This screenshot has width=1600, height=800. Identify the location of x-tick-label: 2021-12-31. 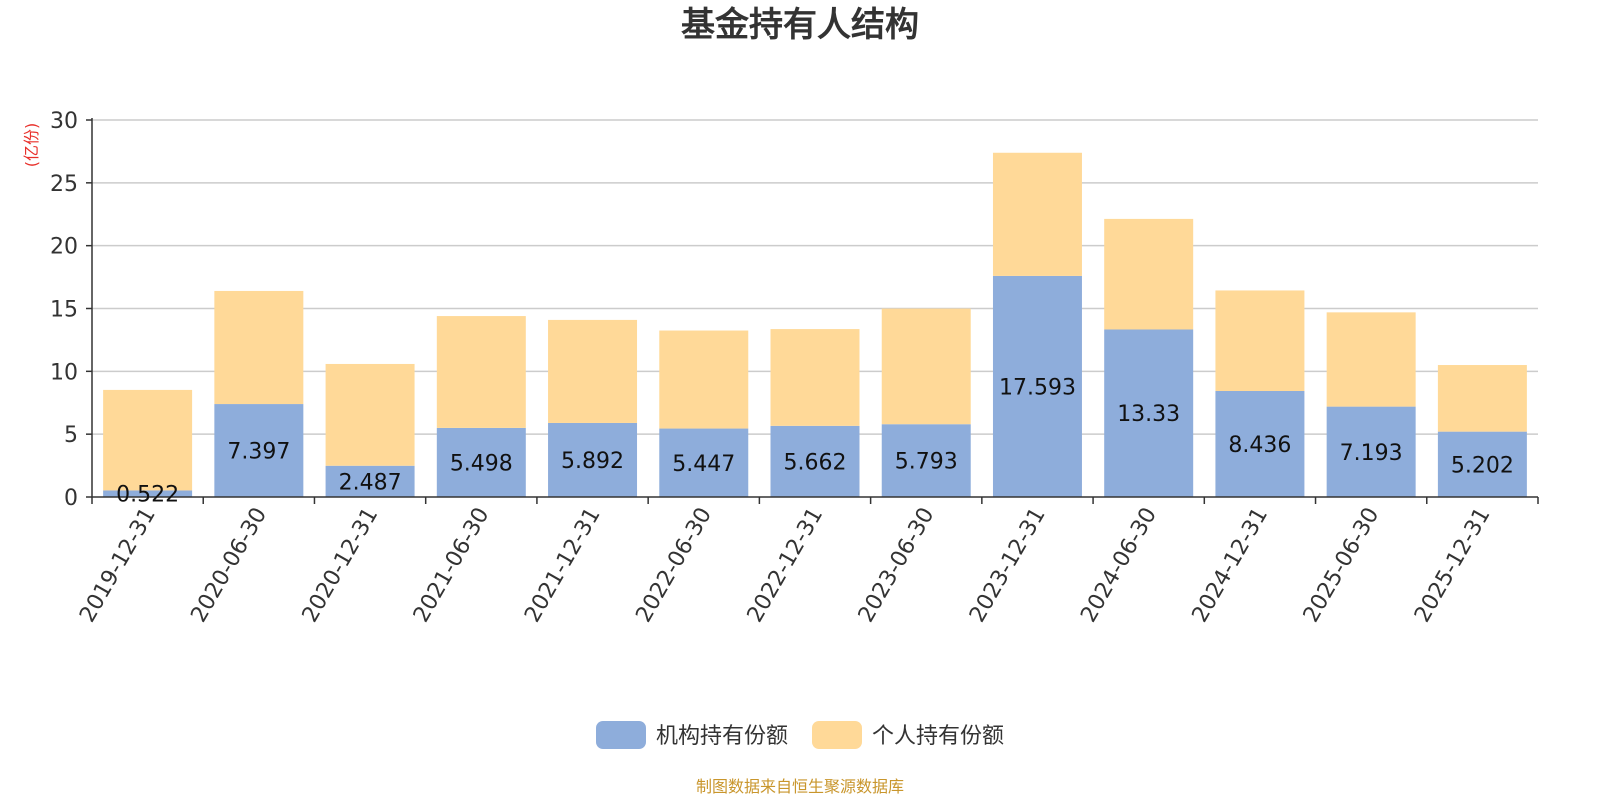
(563, 565).